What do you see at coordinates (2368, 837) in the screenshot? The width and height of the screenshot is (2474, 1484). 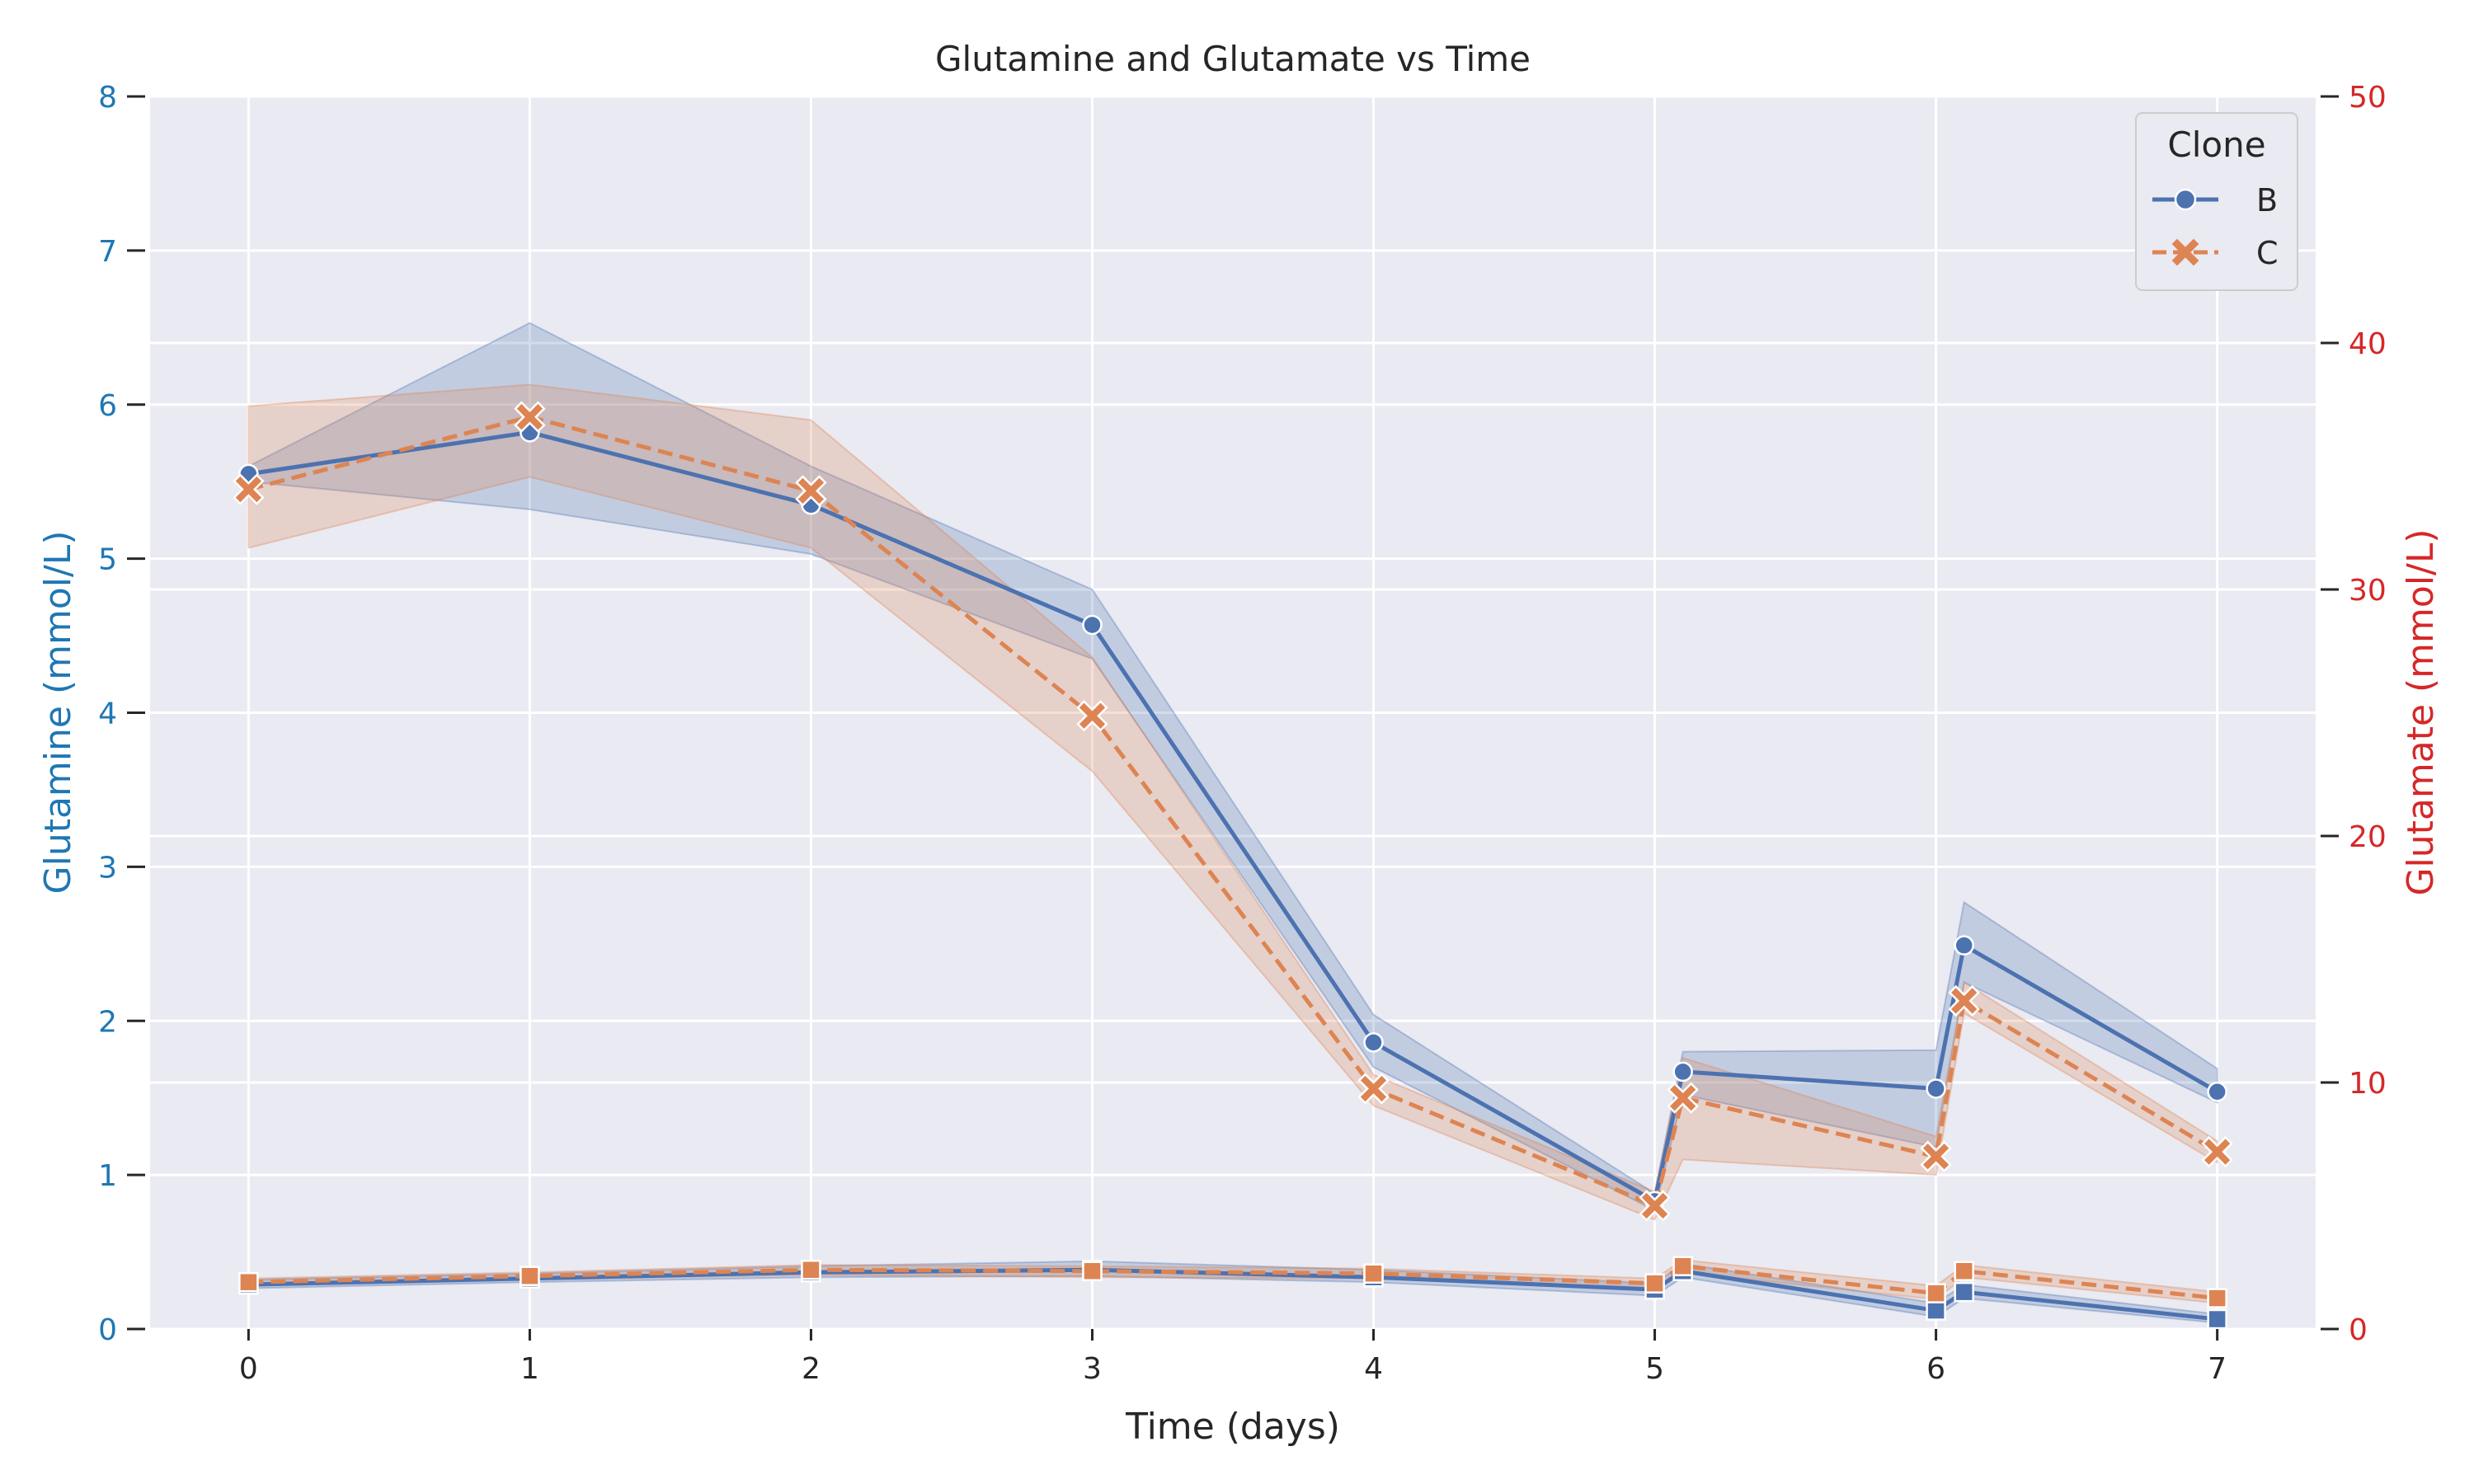 I see `right-tick-label: 20` at bounding box center [2368, 837].